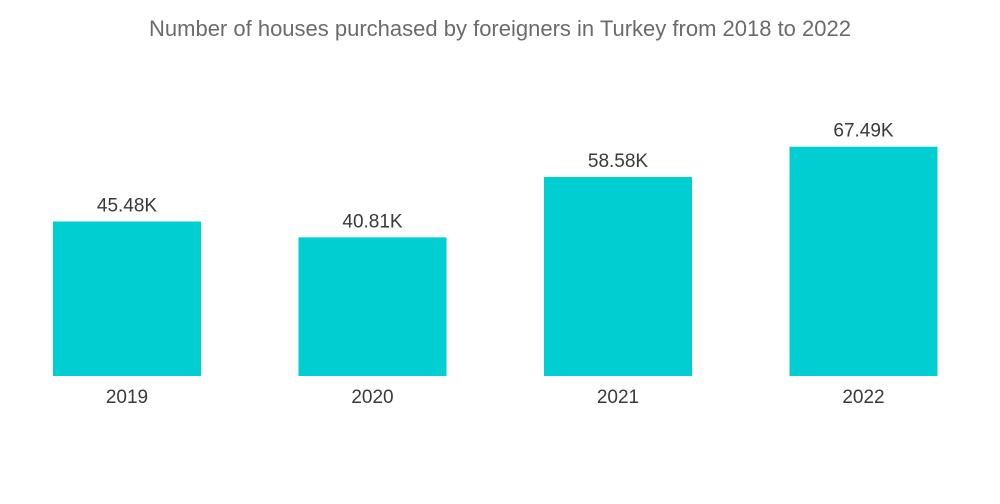  Describe the element at coordinates (127, 397) in the screenshot. I see `category-label-2019: 2019` at that location.